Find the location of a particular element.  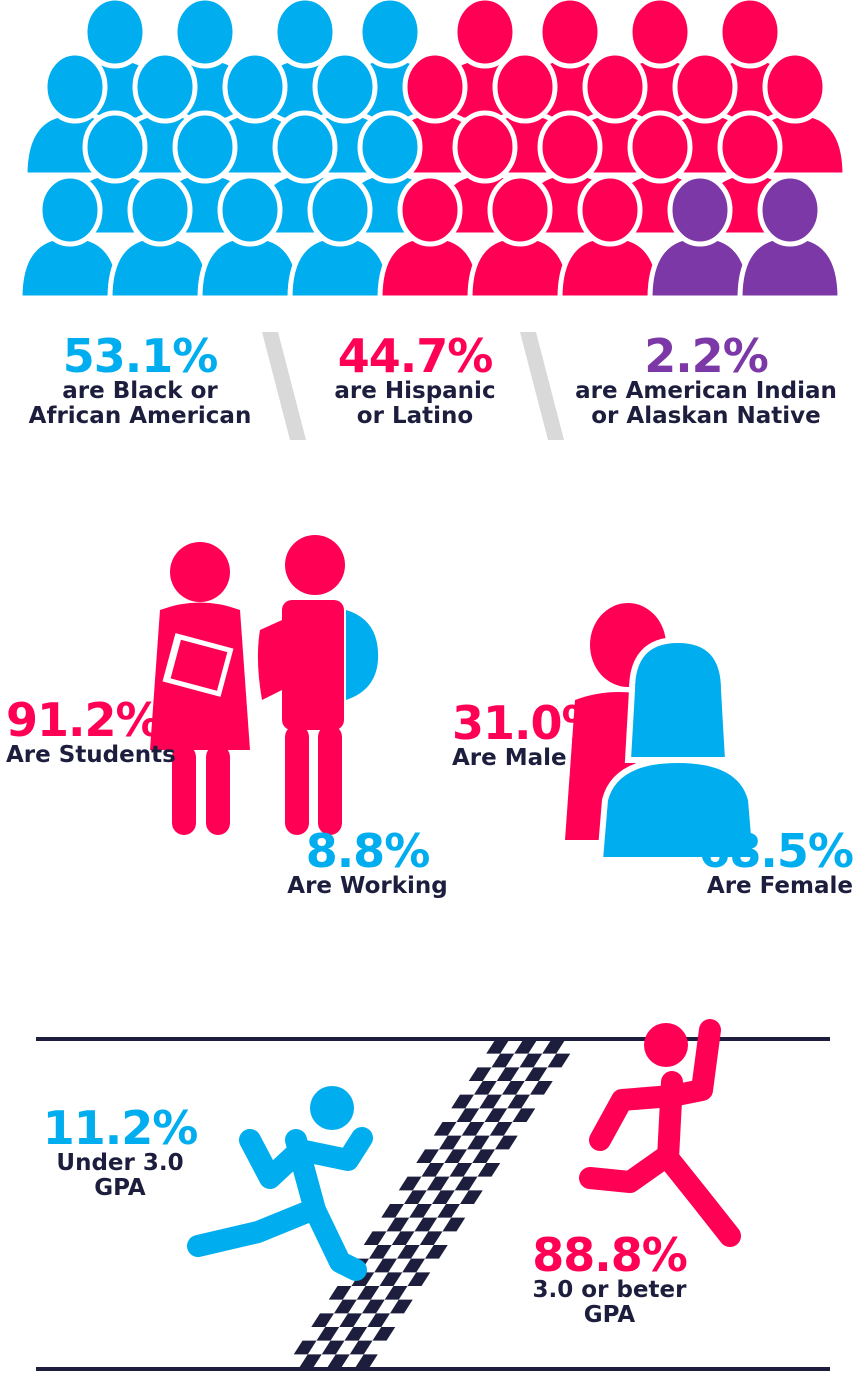

stat-gpa-under-label-line1: Under 3.0 is located at coordinates (120, 1163).